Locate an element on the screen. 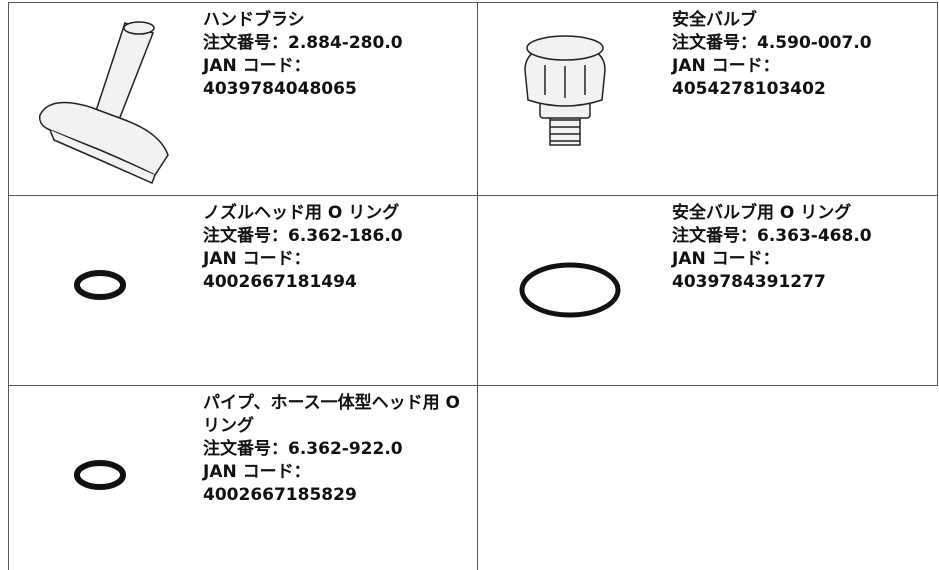 The image size is (939, 570). hand-brush-image is located at coordinates (103, 103).